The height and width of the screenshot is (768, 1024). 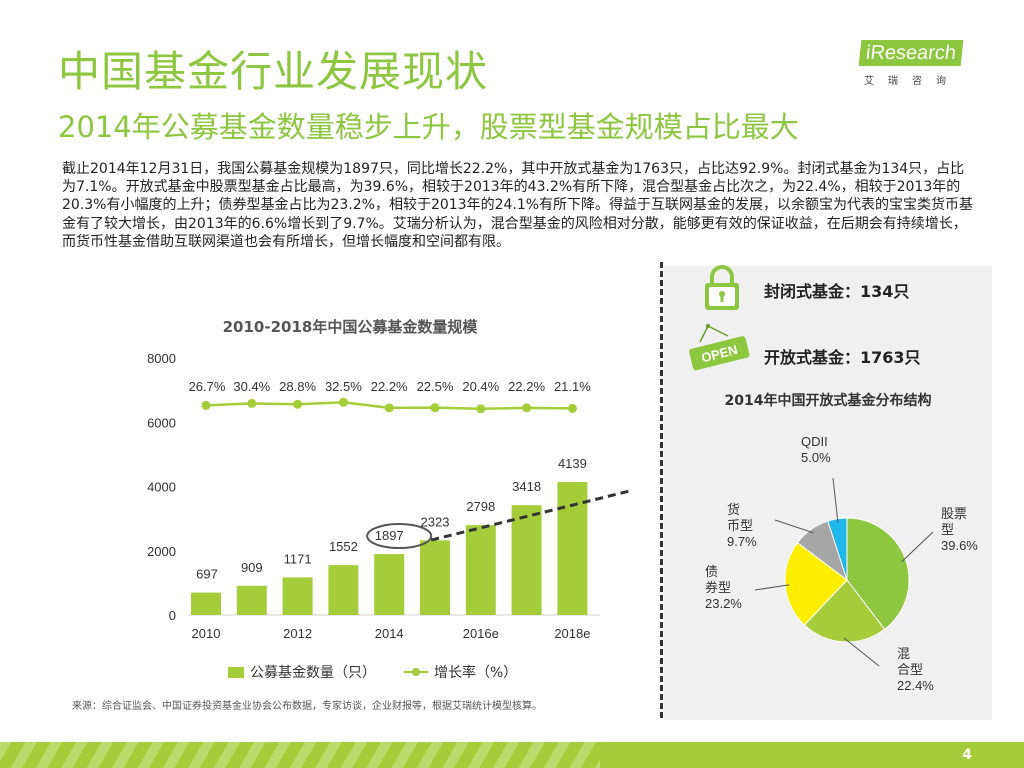 I want to click on bar-chart-title: 2010-2018年中国公募基金数量规模, so click(x=350, y=327).